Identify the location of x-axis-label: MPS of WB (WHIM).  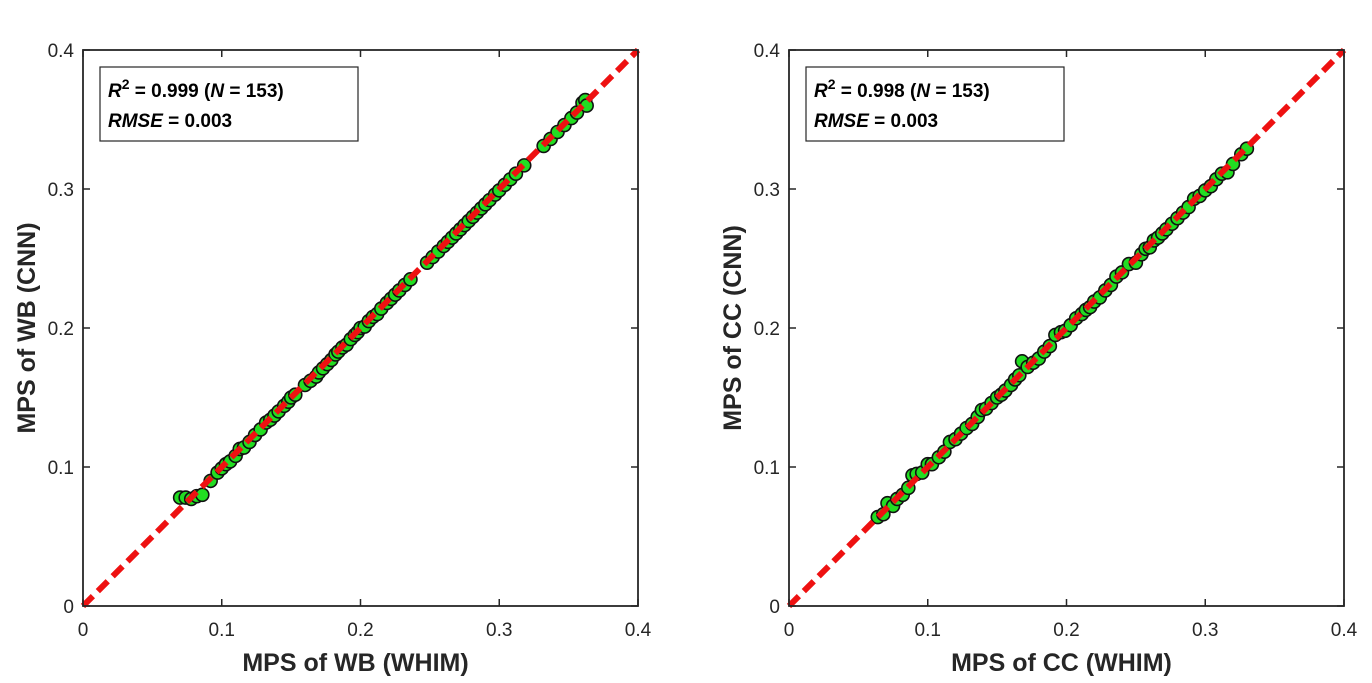
(355, 663).